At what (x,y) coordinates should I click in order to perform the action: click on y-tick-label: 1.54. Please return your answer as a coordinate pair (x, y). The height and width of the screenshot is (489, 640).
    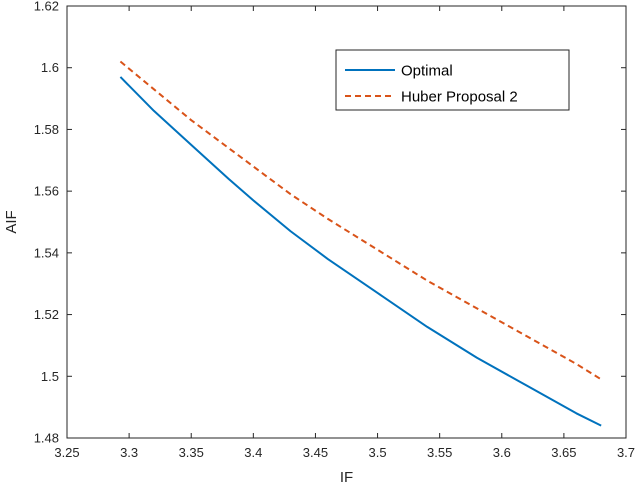
    Looking at the image, I should click on (46, 252).